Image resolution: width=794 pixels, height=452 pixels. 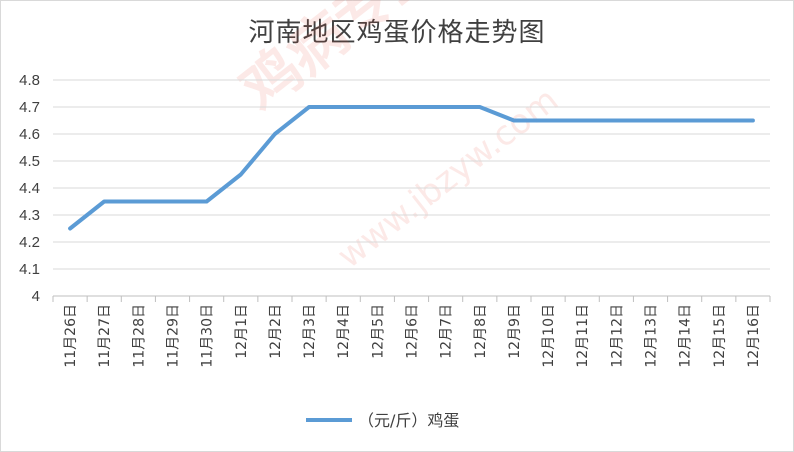 What do you see at coordinates (310, 331) in the screenshot?
I see `x-tick-label: 12月3日` at bounding box center [310, 331].